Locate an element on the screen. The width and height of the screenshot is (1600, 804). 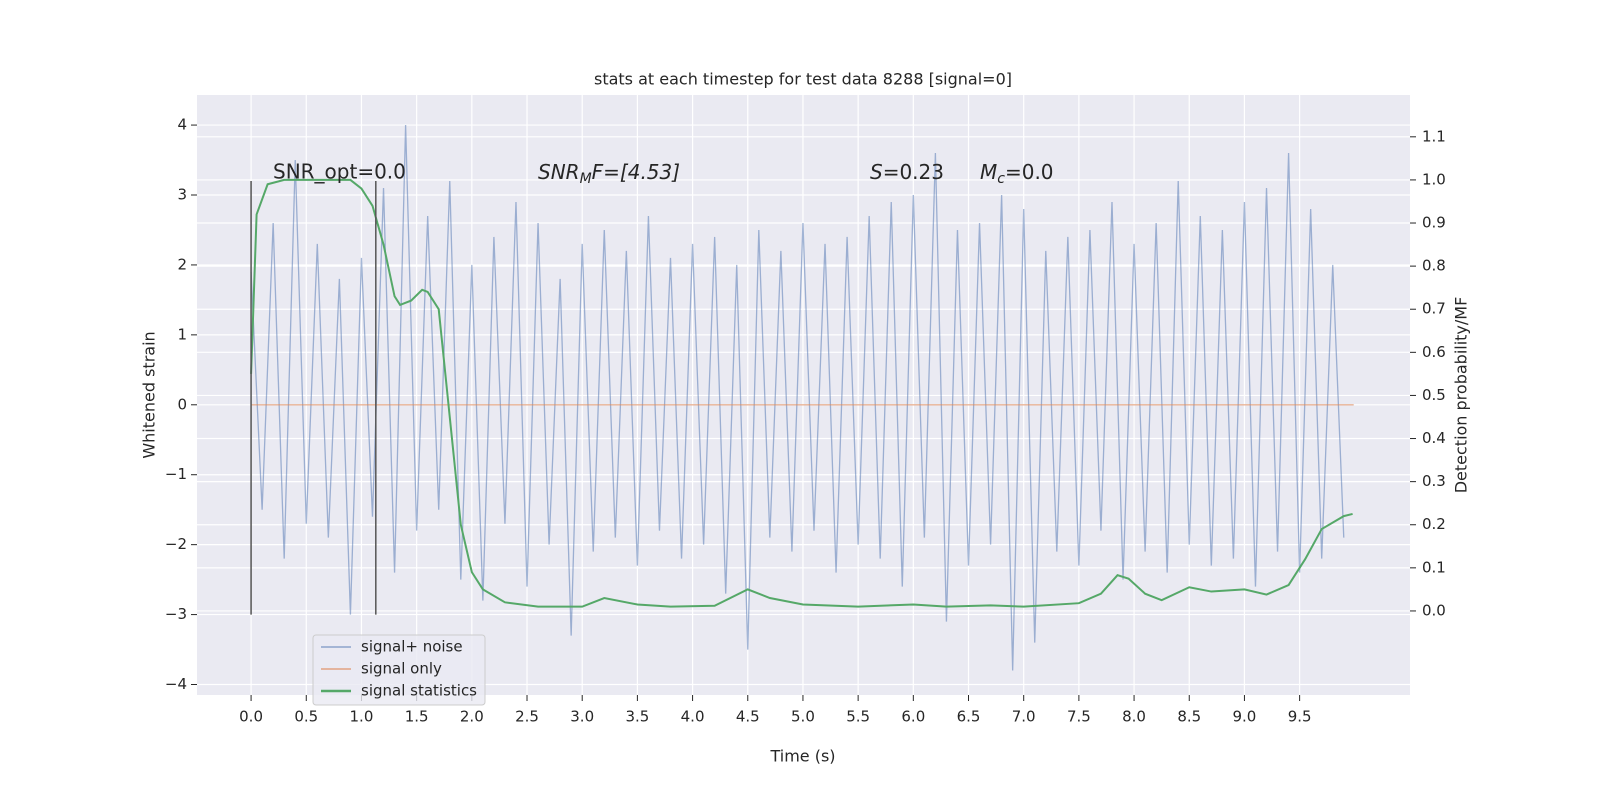
y2-tick-label: 0.8 is located at coordinates (1434, 266).